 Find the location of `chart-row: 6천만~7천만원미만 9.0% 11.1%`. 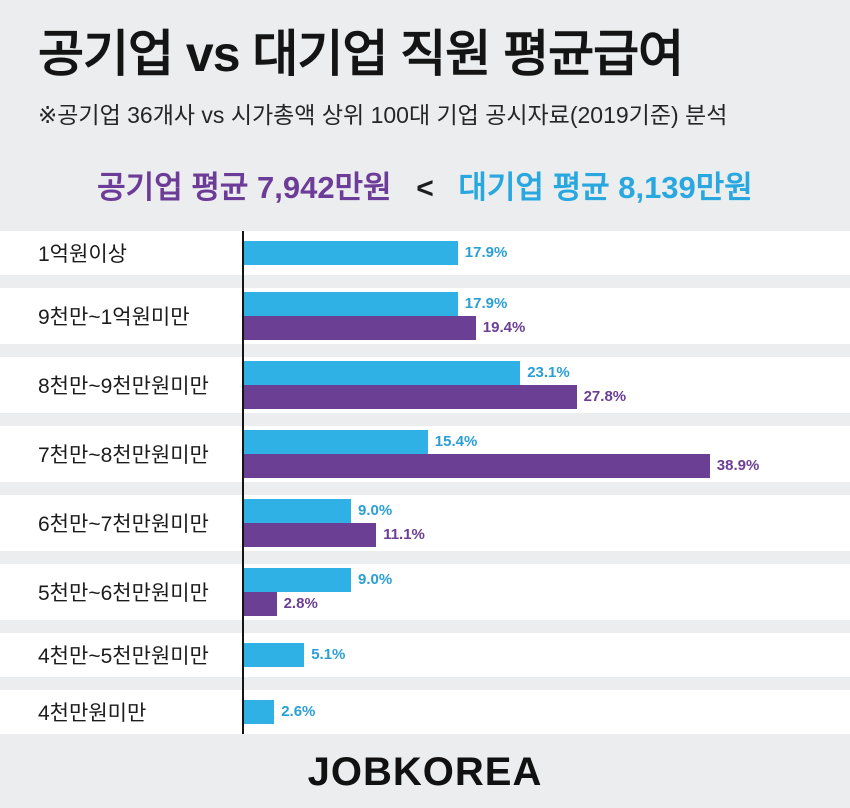

chart-row: 6천만~7천만원미만 9.0% 11.1% is located at coordinates (425, 522).